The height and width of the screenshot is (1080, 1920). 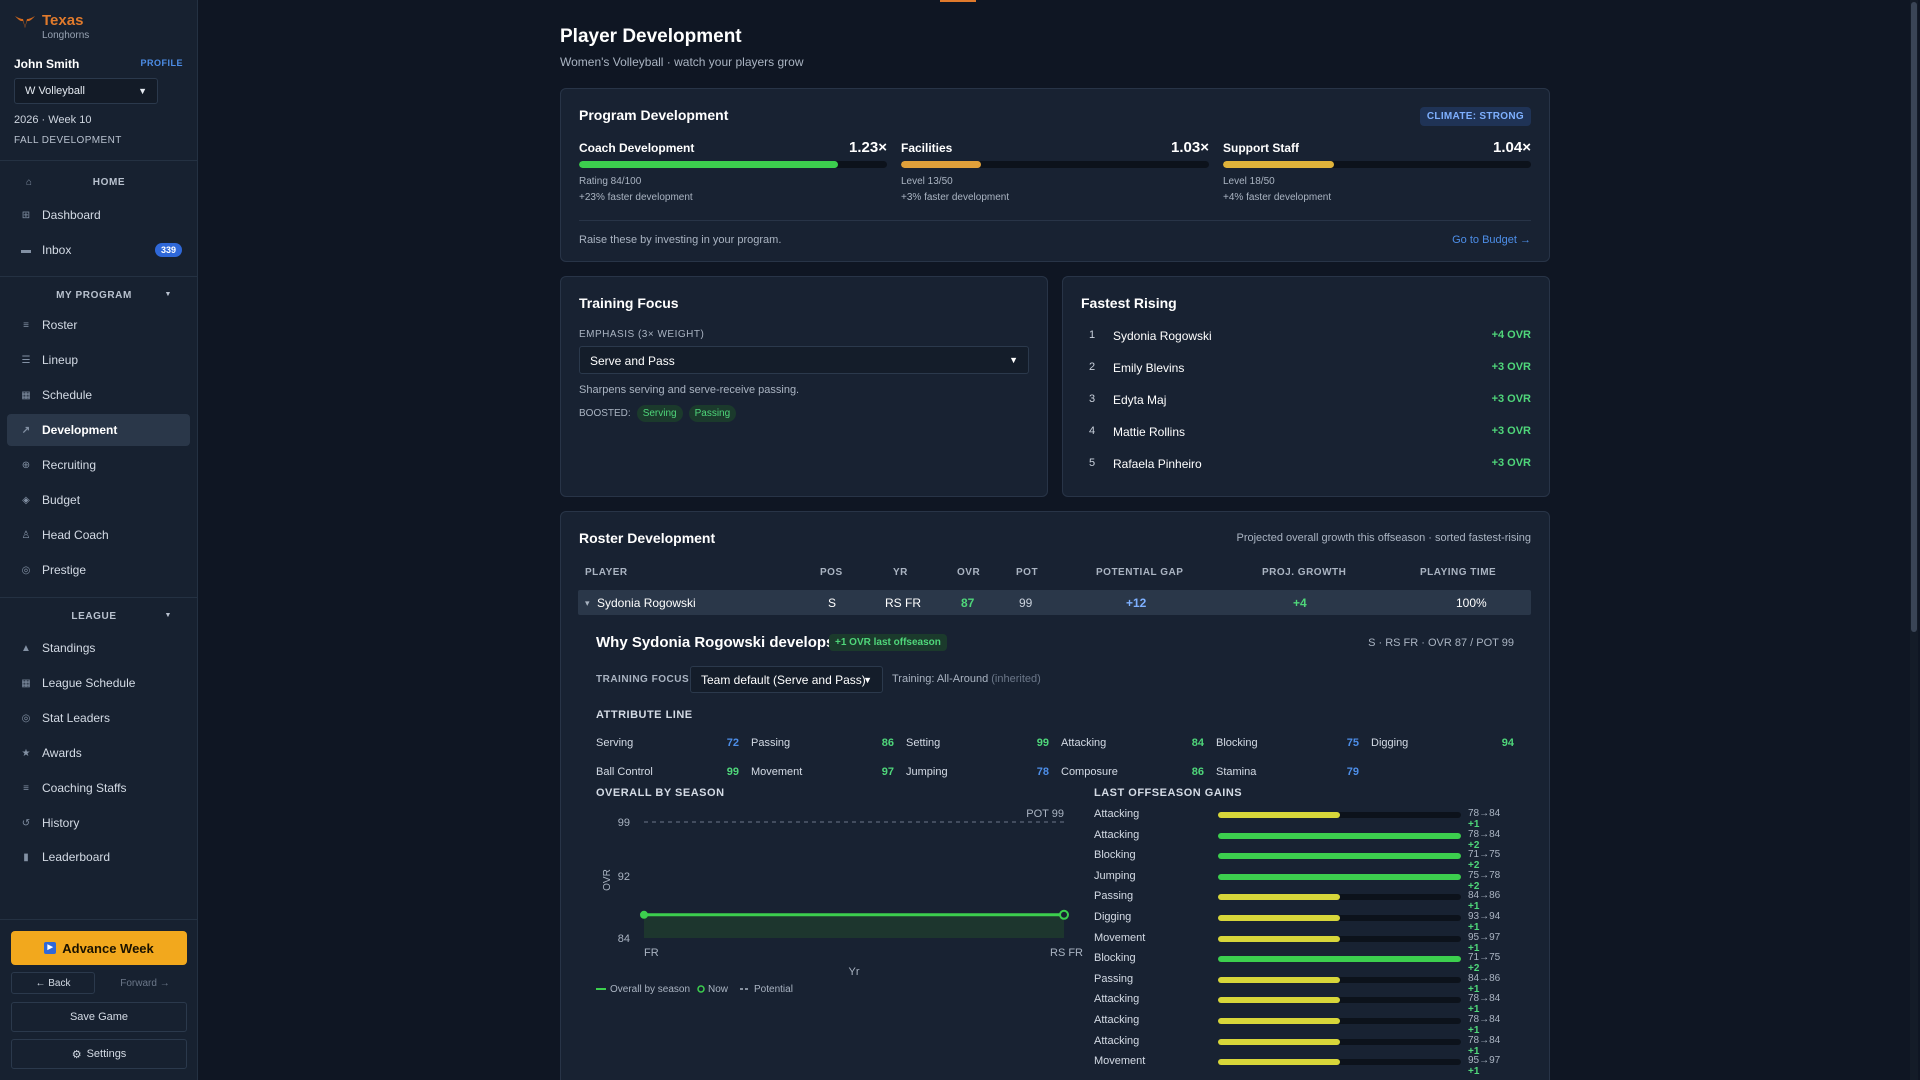 What do you see at coordinates (26, 215) in the screenshot?
I see `grid-icon: ⊞` at bounding box center [26, 215].